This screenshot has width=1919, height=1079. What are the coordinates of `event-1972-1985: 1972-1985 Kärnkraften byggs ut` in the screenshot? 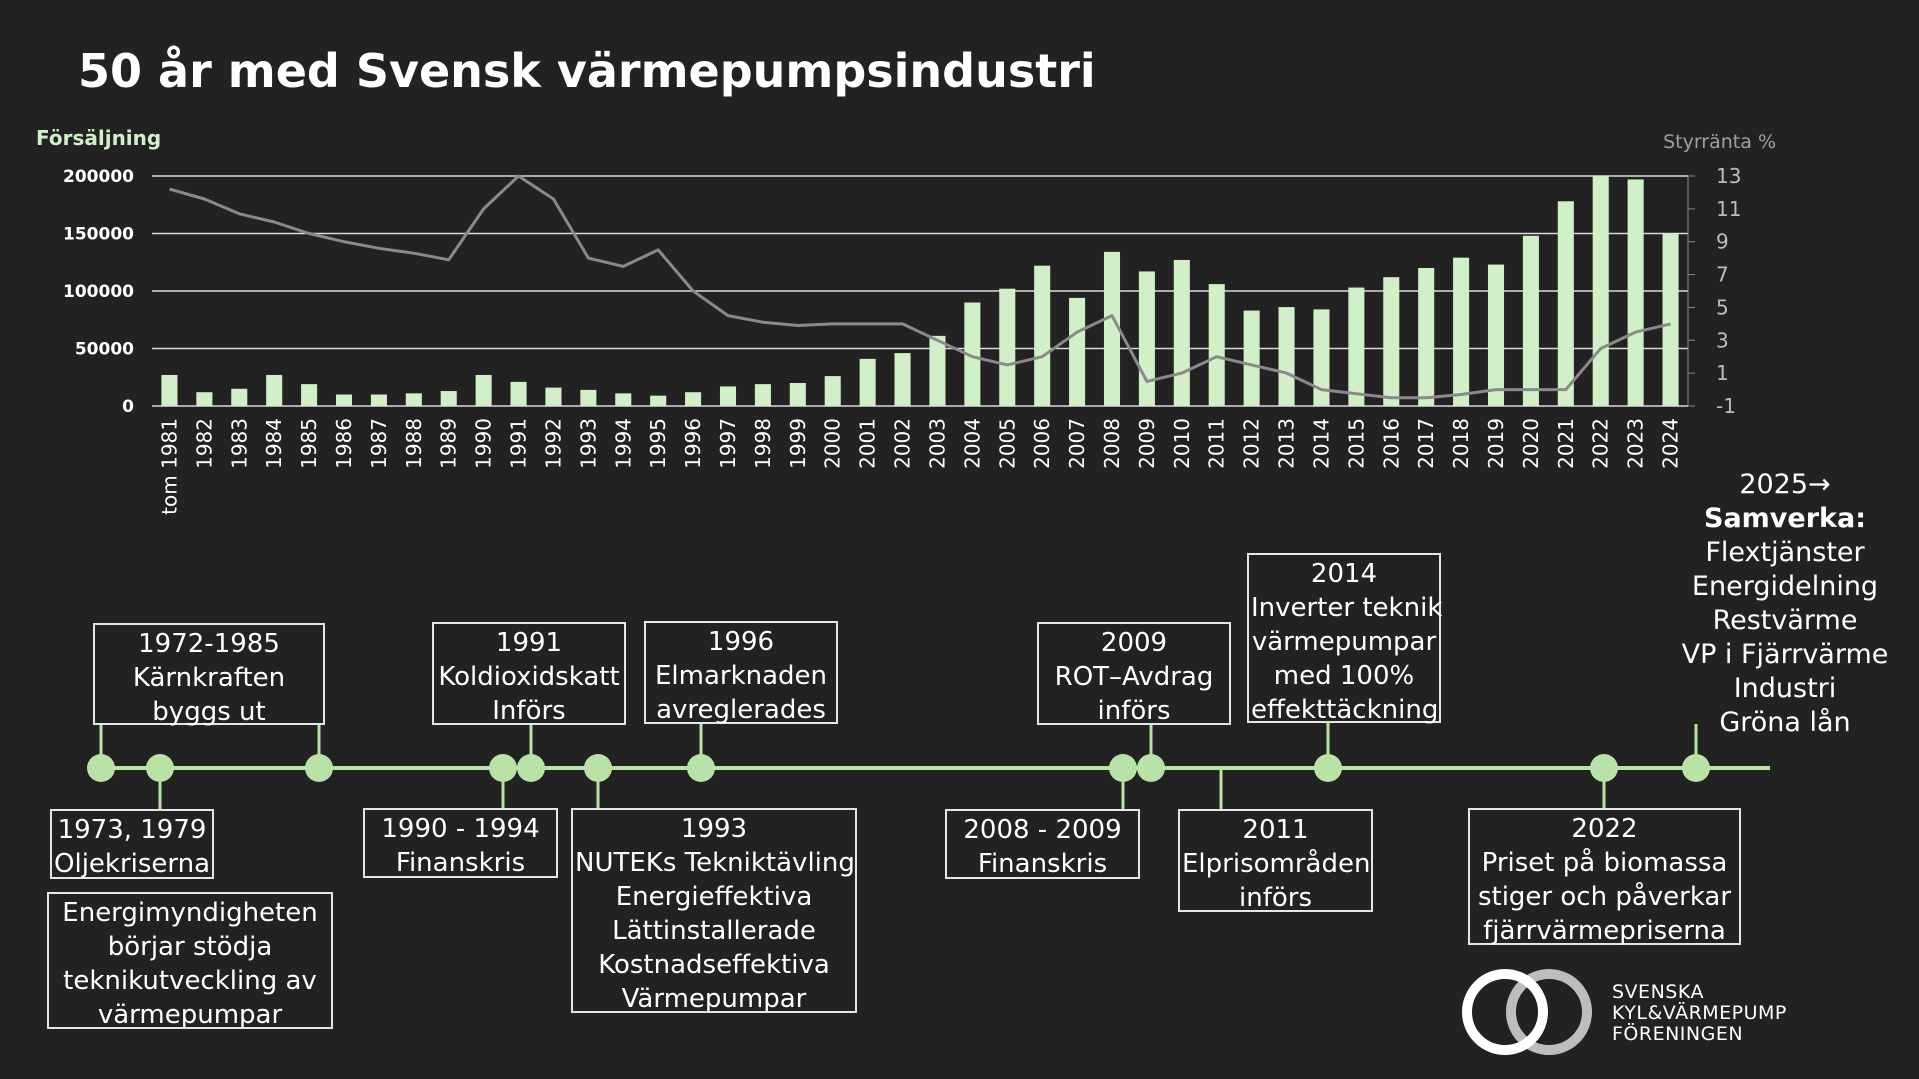 It's located at (209, 675).